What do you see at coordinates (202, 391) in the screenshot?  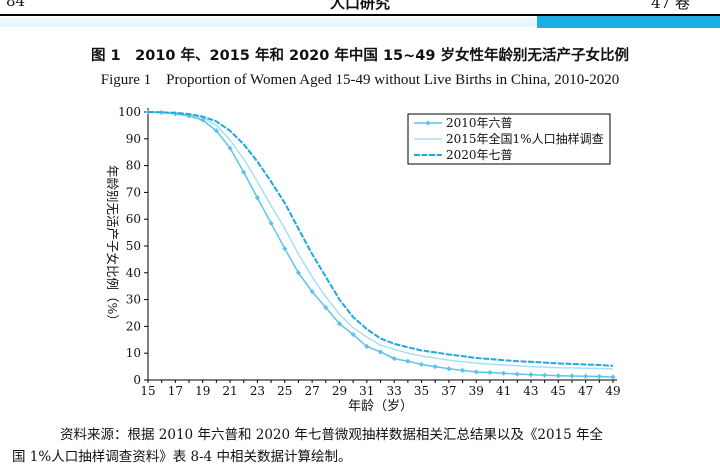 I see `x-tick-label: 19` at bounding box center [202, 391].